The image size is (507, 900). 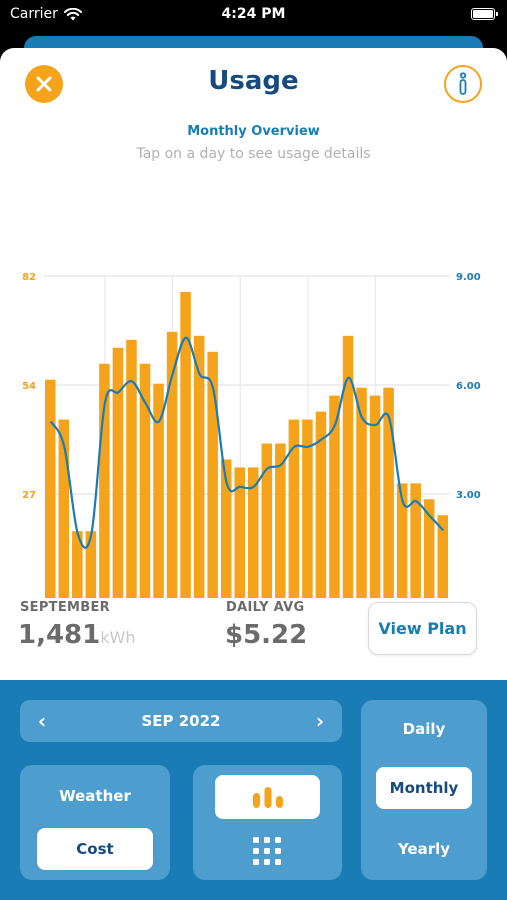 I want to click on bar-chart-icon, so click(x=267, y=797).